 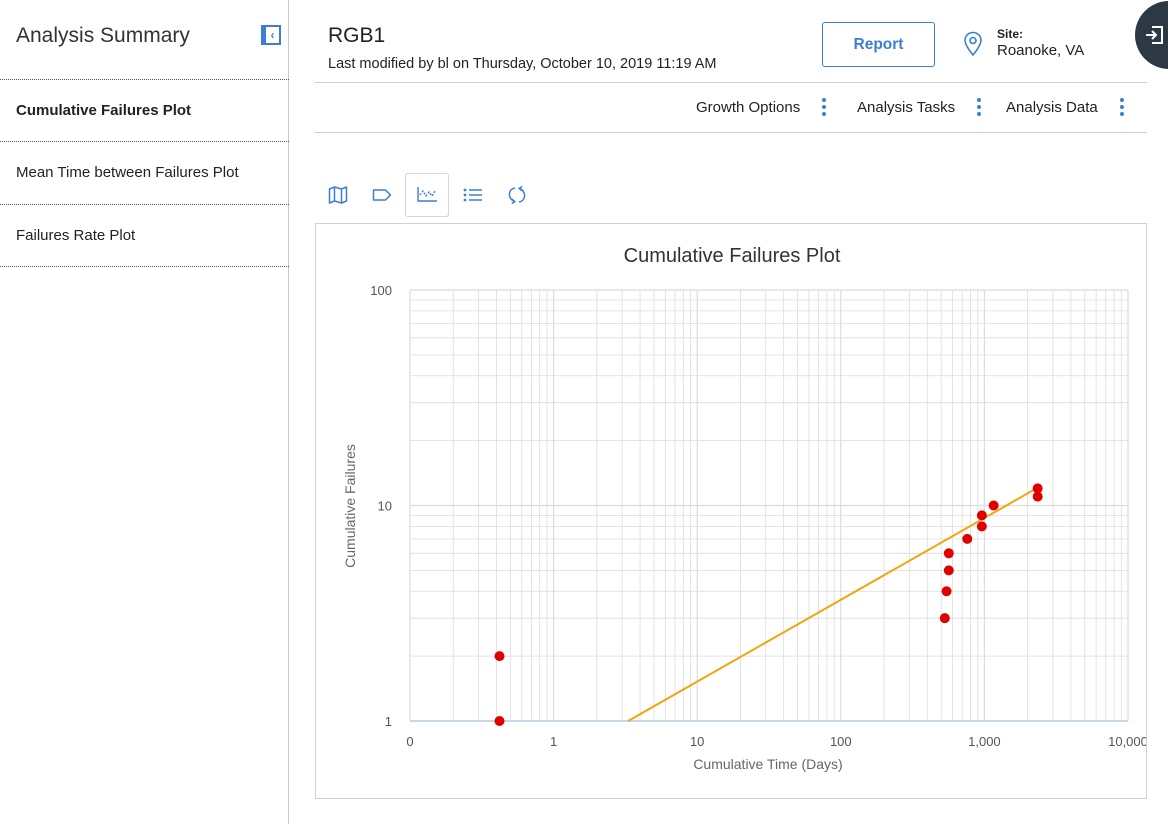 I want to click on menu-divider, so click(x=731, y=132).